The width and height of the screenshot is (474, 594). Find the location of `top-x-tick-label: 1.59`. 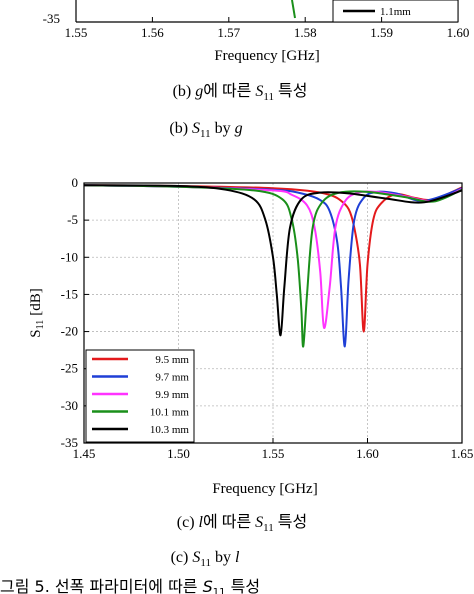

top-x-tick-label: 1.59 is located at coordinates (381, 32).